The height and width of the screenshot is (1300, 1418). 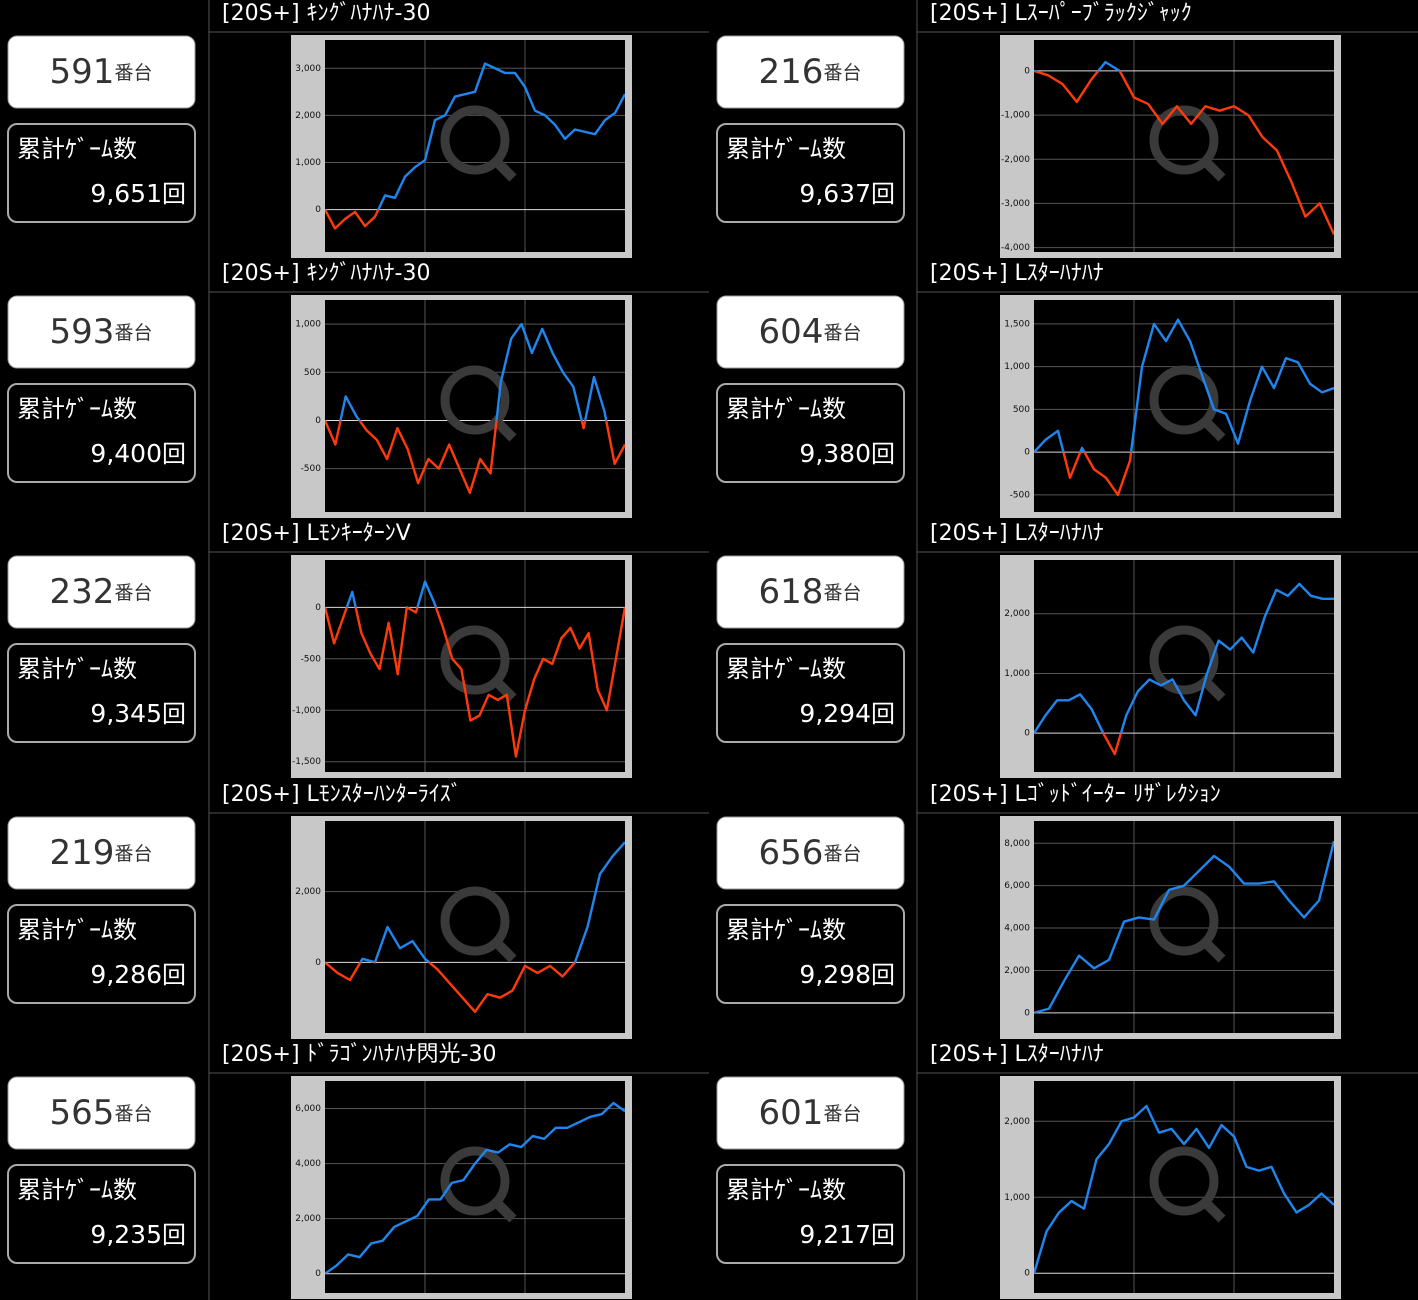 I want to click on chart-title: [20S+] ｷﾝｸﾞﾊﾅﾊﾅ-30, so click(x=326, y=13).